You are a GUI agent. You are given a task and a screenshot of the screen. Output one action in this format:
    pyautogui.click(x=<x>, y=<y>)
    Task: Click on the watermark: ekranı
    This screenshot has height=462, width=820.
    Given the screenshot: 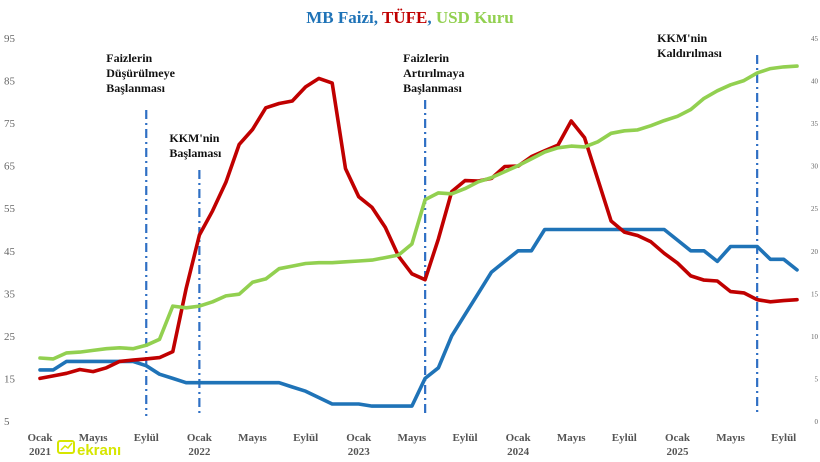 What is the action you would take?
    pyautogui.click(x=89, y=449)
    